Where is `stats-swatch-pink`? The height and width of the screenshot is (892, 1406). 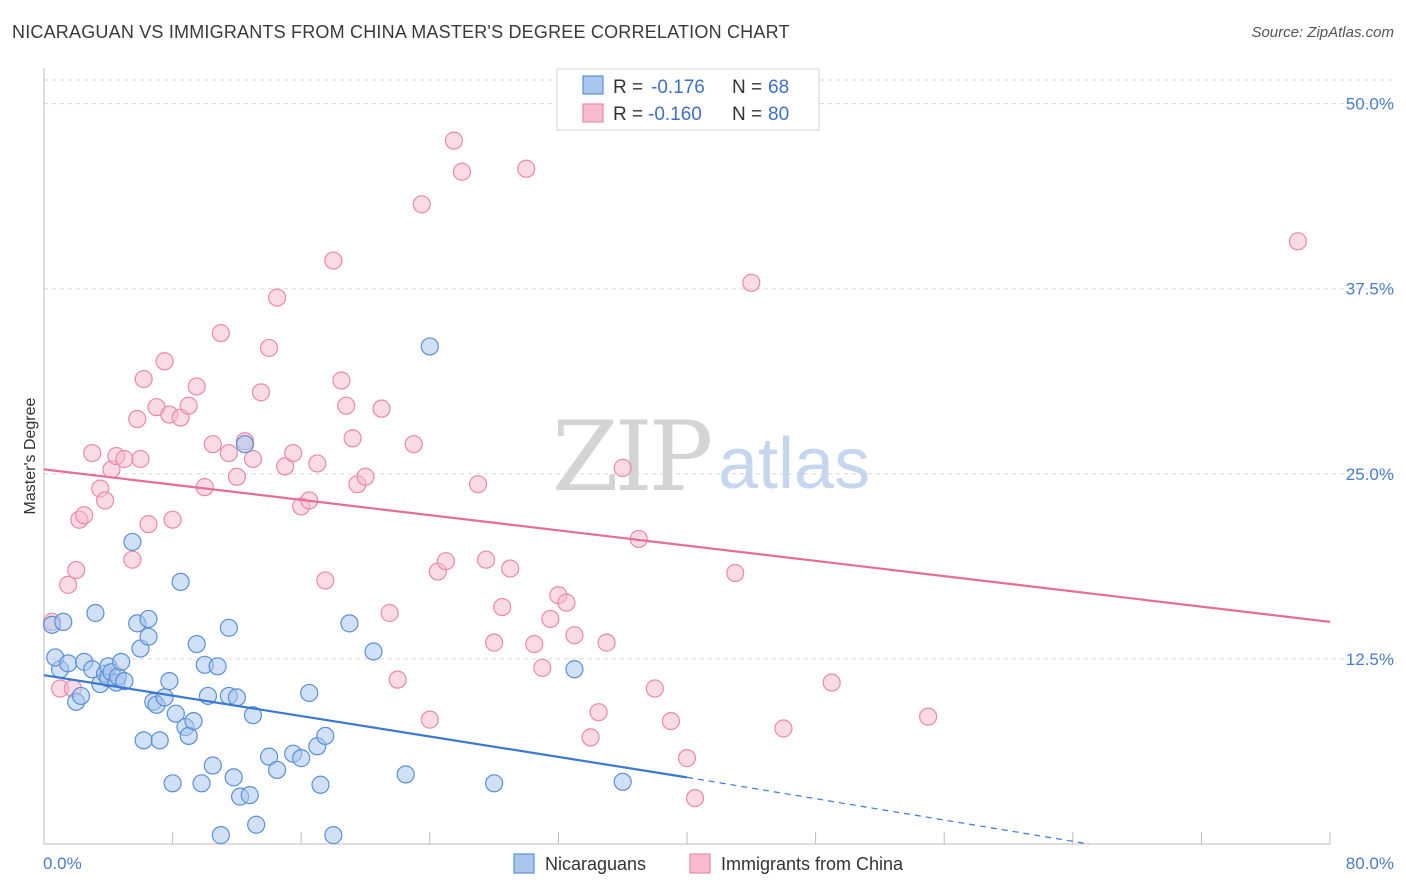 stats-swatch-pink is located at coordinates (593, 113).